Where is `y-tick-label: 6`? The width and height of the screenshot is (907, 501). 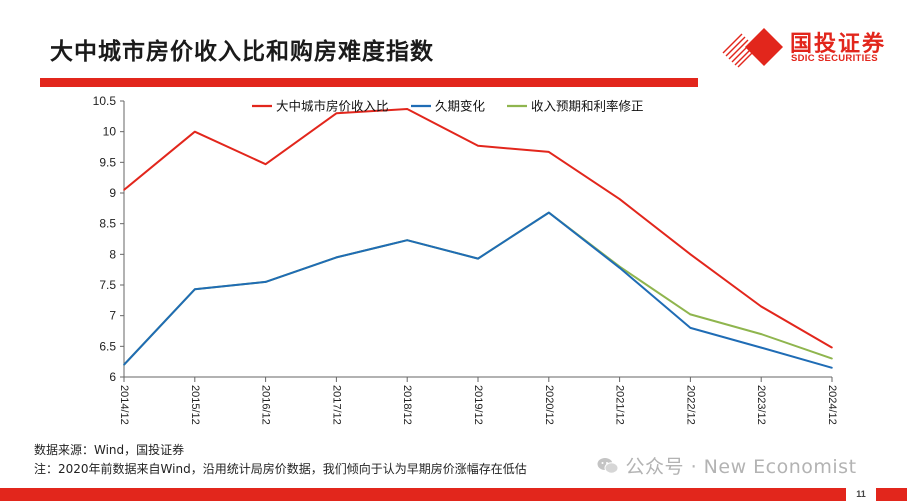 y-tick-label: 6 is located at coordinates (112, 377).